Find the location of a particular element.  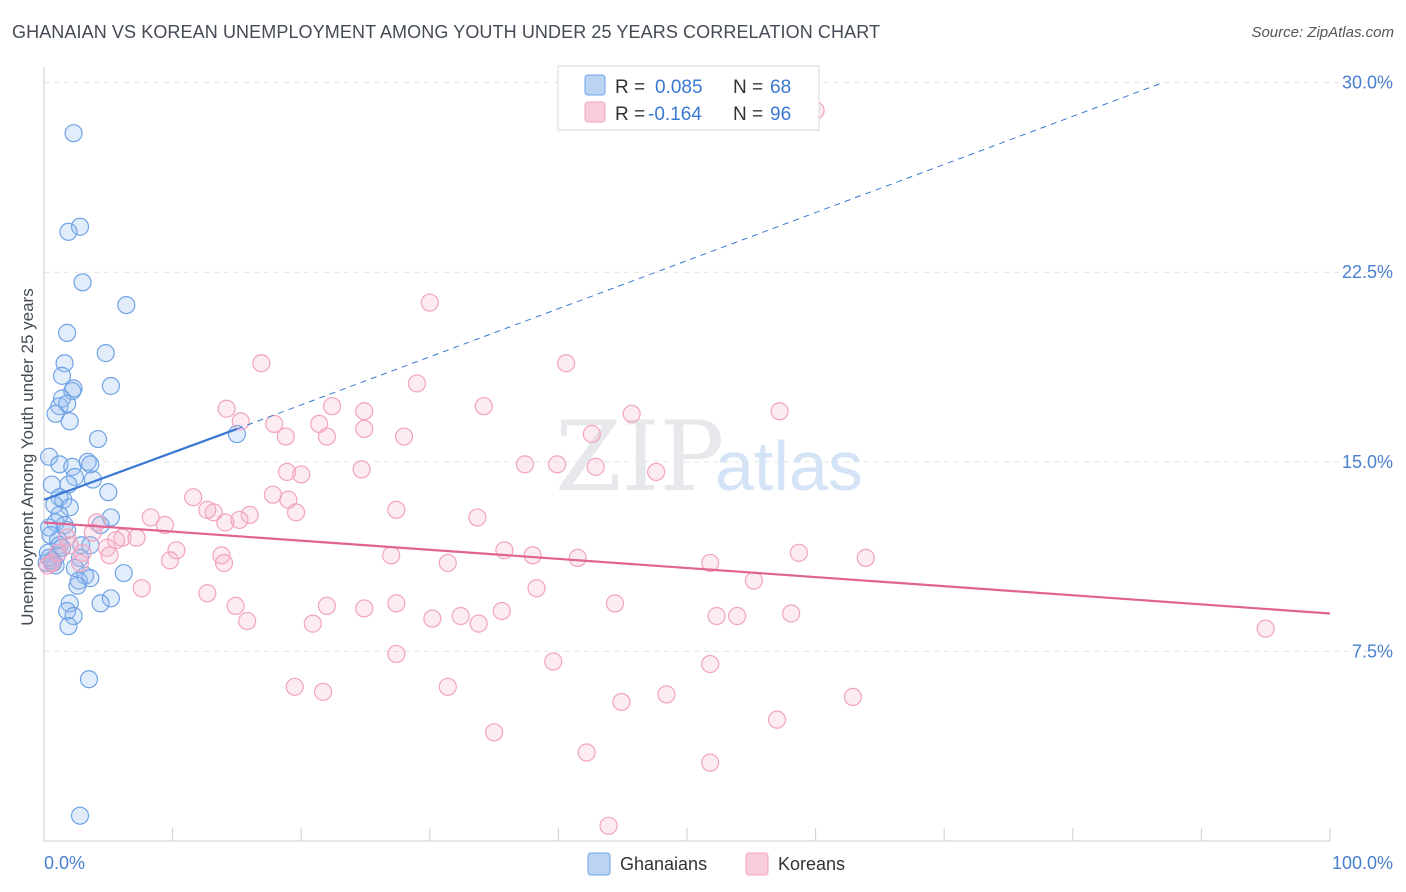

legend: R = 0.085 N = 68 R = -0.164 N = 96 is located at coordinates (688, 98).